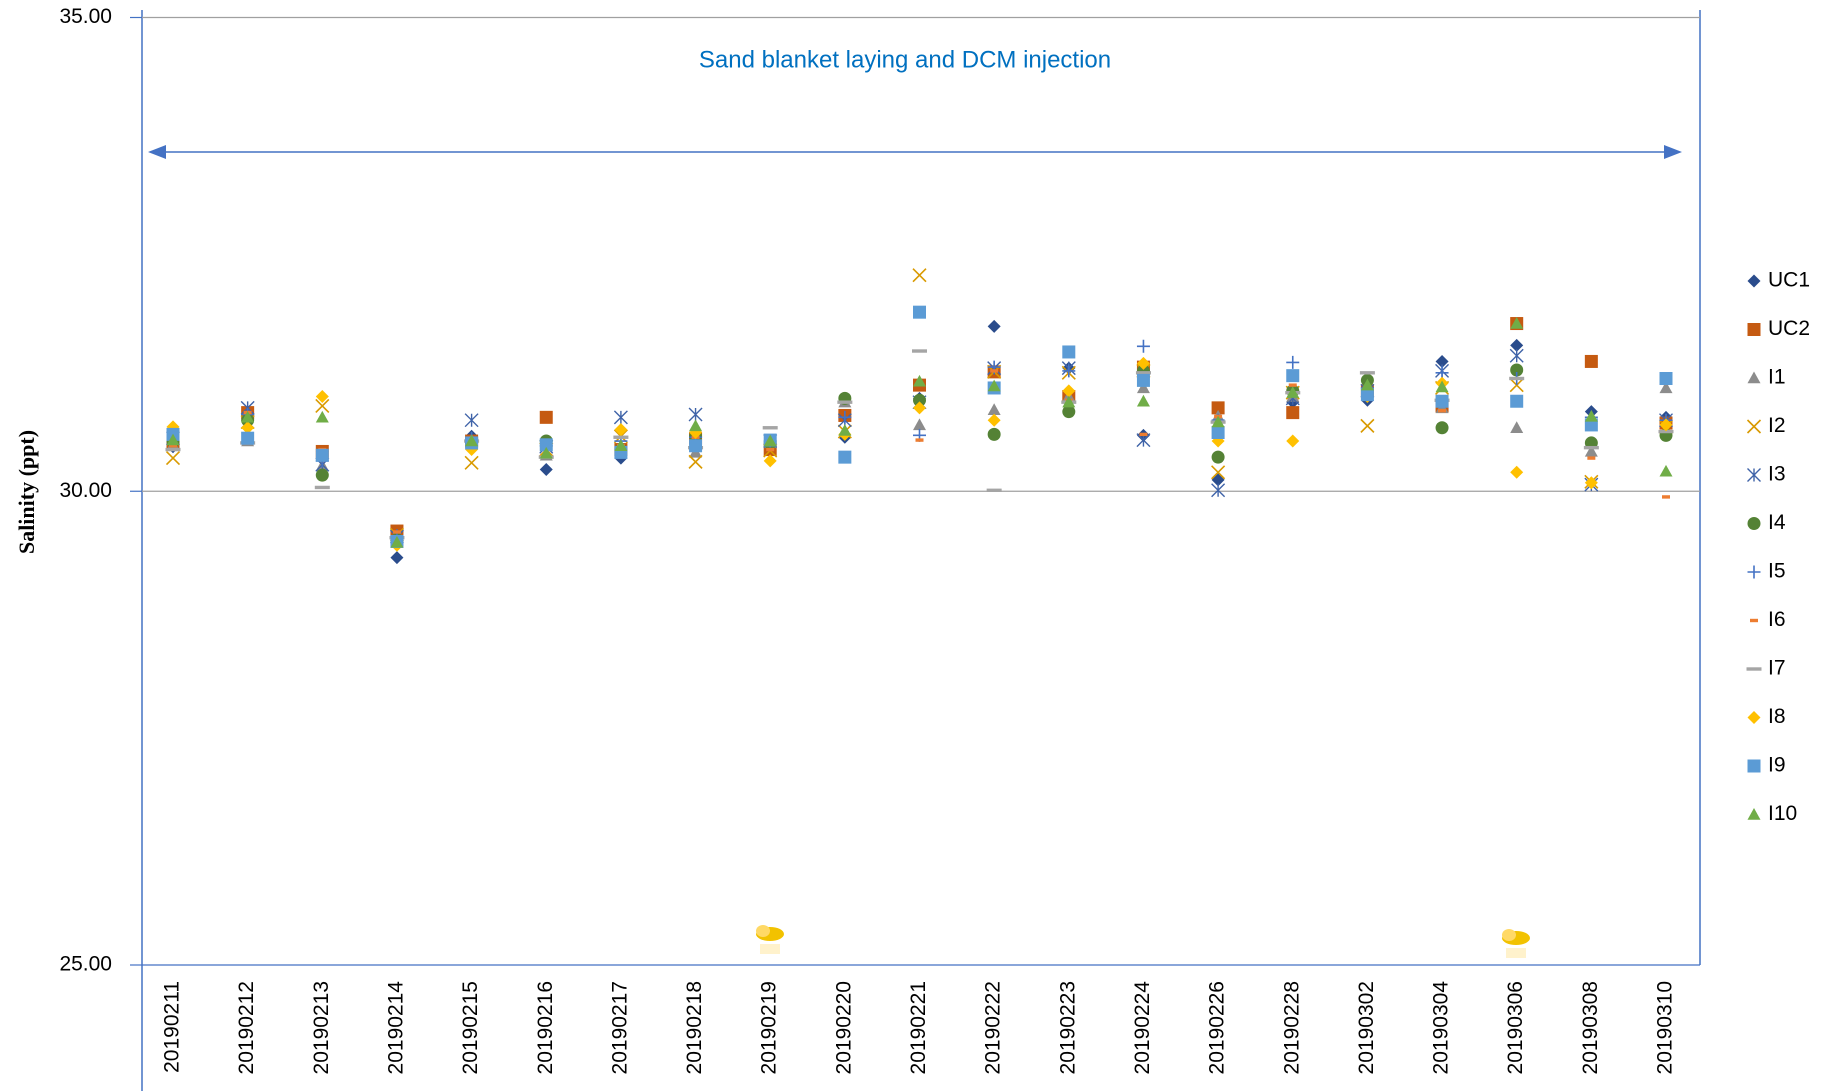 This screenshot has width=1822, height=1091. What do you see at coordinates (395, 1028) in the screenshot?
I see `x-tick-label: 20190214` at bounding box center [395, 1028].